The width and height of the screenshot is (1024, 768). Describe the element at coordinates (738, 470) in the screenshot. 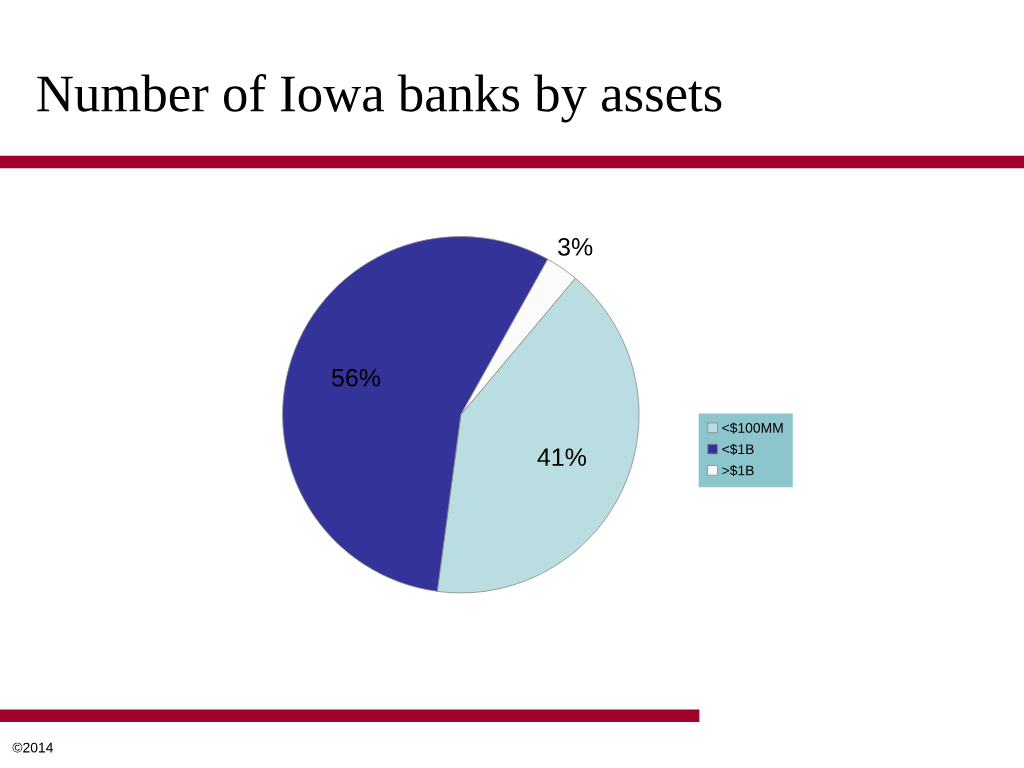

I see `legend-label: >$1B` at that location.